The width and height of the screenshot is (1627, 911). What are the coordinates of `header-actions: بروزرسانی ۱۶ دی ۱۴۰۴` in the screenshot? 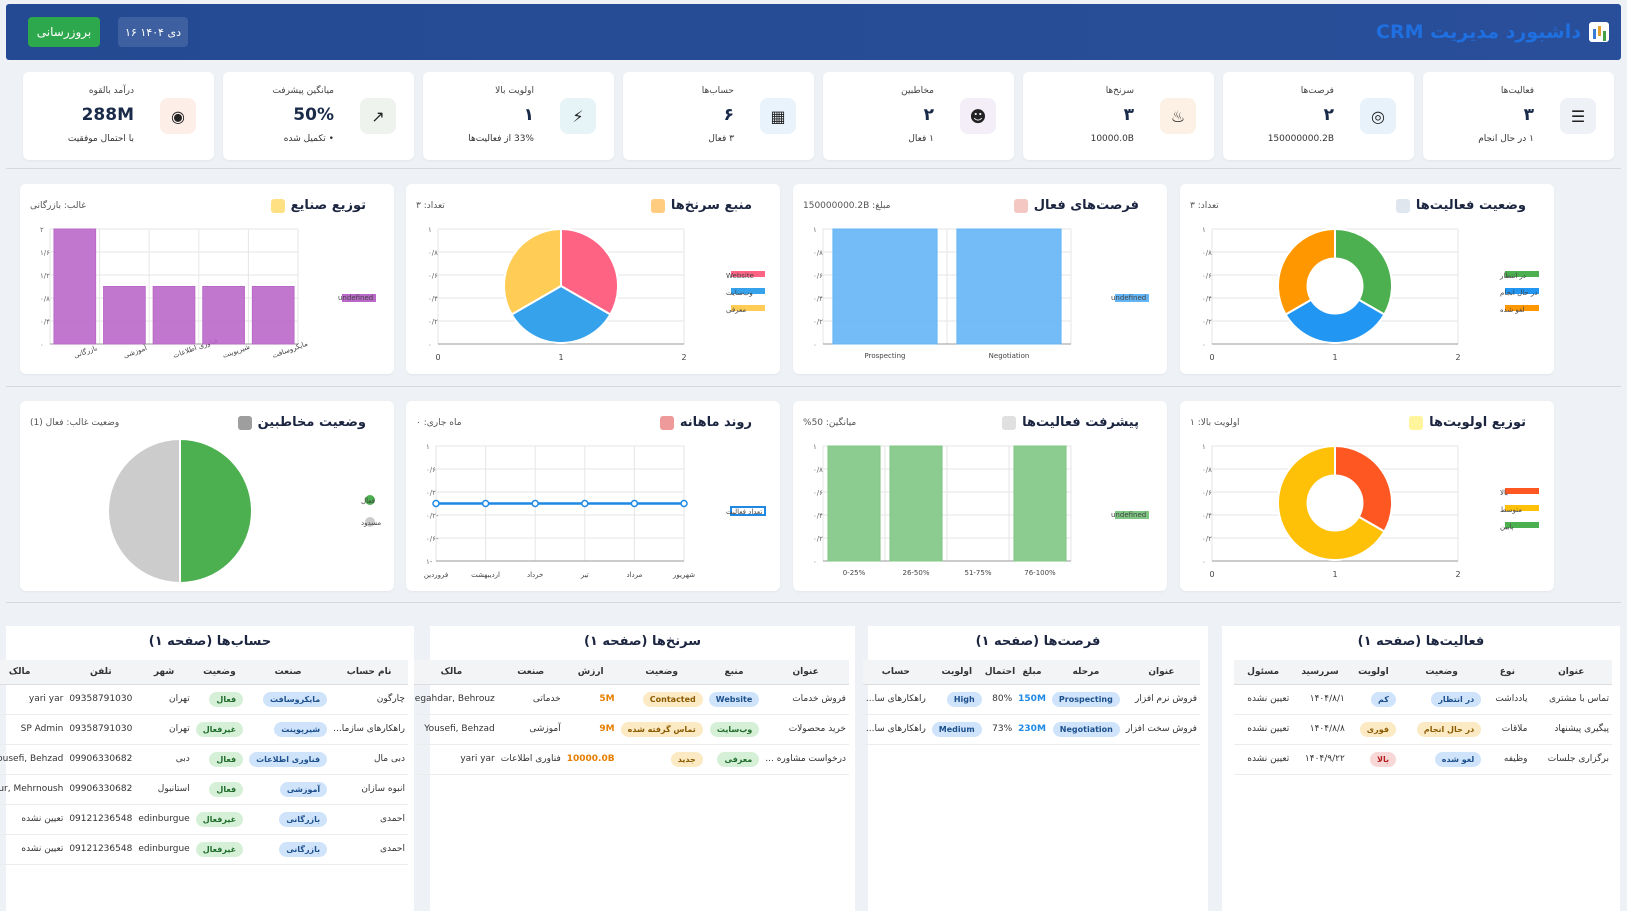 It's located at (108, 32).